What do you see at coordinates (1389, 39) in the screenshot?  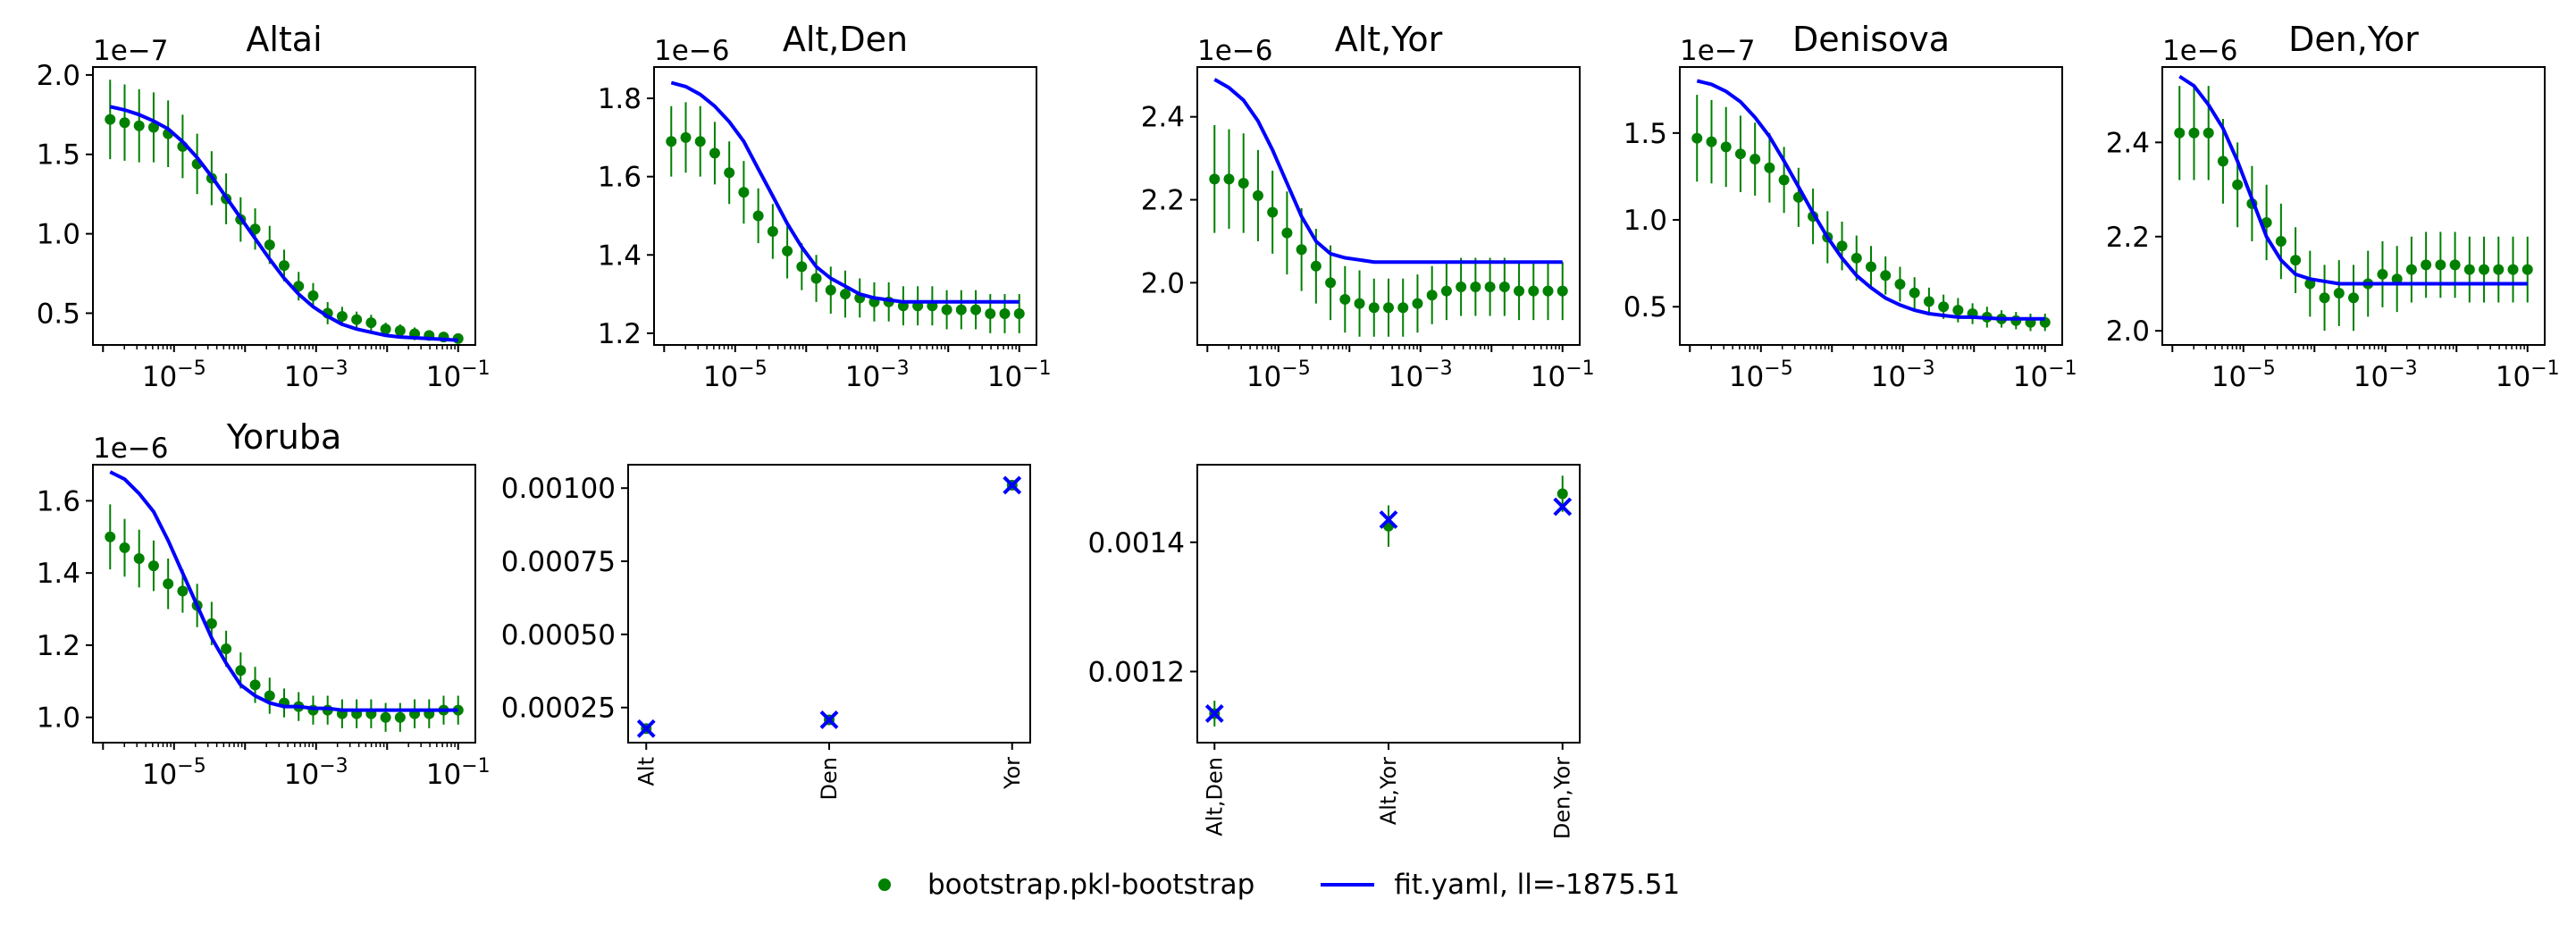 I see `panel-title: Alt,Yor` at bounding box center [1389, 39].